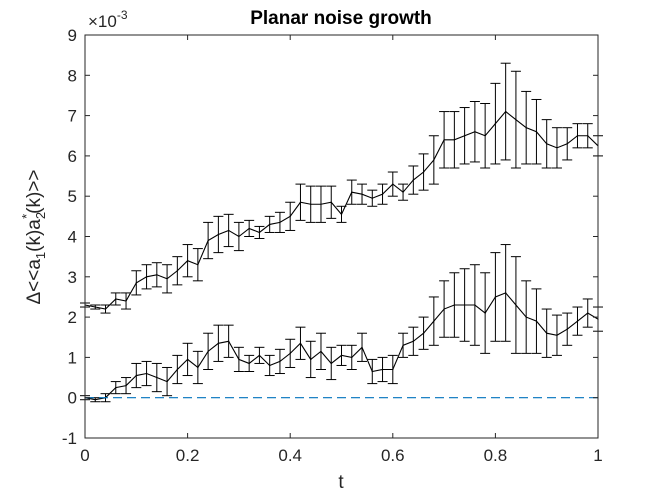 This screenshot has height=495, width=660. Describe the element at coordinates (72, 35) in the screenshot. I see `y-tick-label: 9` at that location.